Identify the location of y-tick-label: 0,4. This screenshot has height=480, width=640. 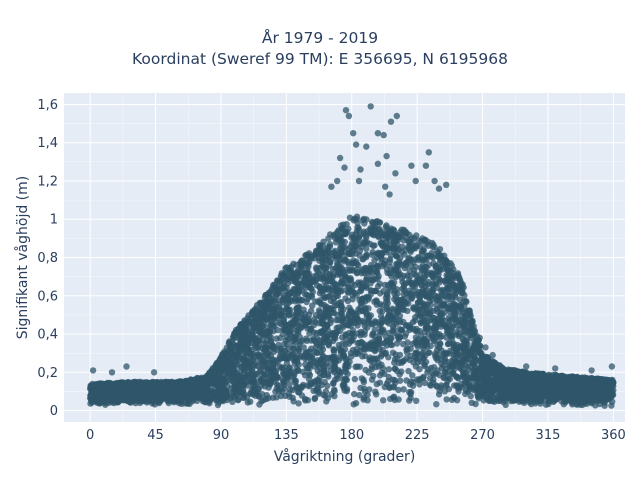
(47, 335).